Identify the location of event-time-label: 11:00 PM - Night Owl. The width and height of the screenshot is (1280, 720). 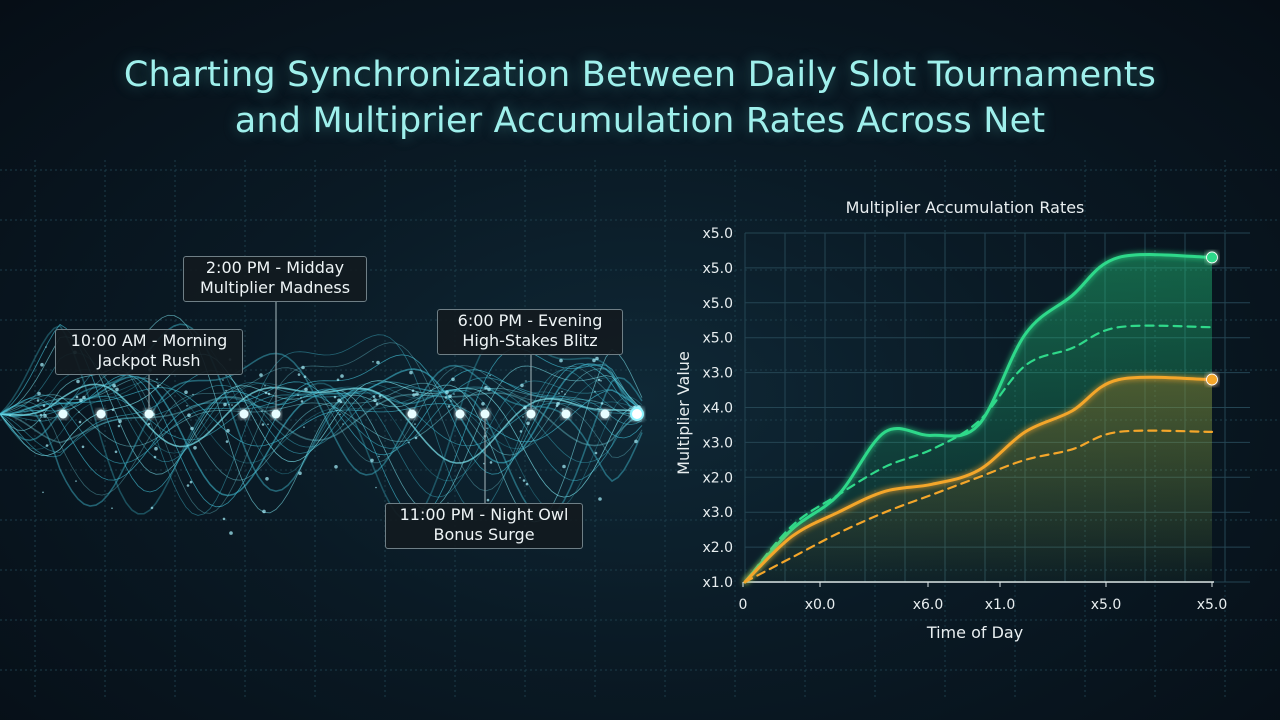
(484, 514).